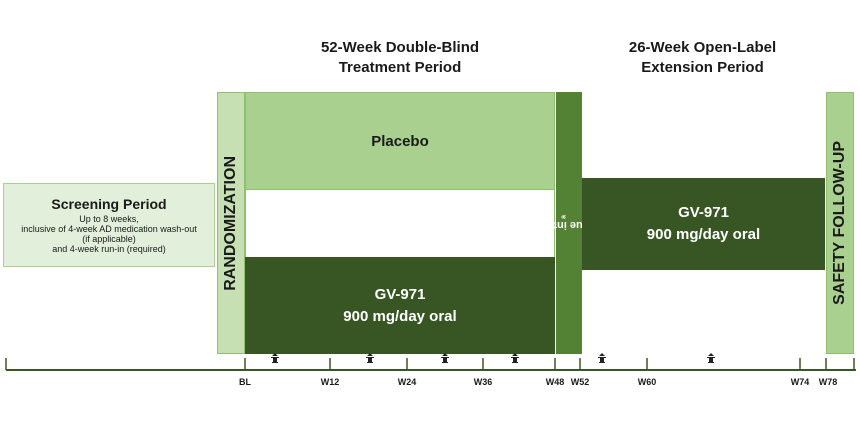  What do you see at coordinates (109, 239) in the screenshot?
I see `screening-line-3: (if applicable)` at bounding box center [109, 239].